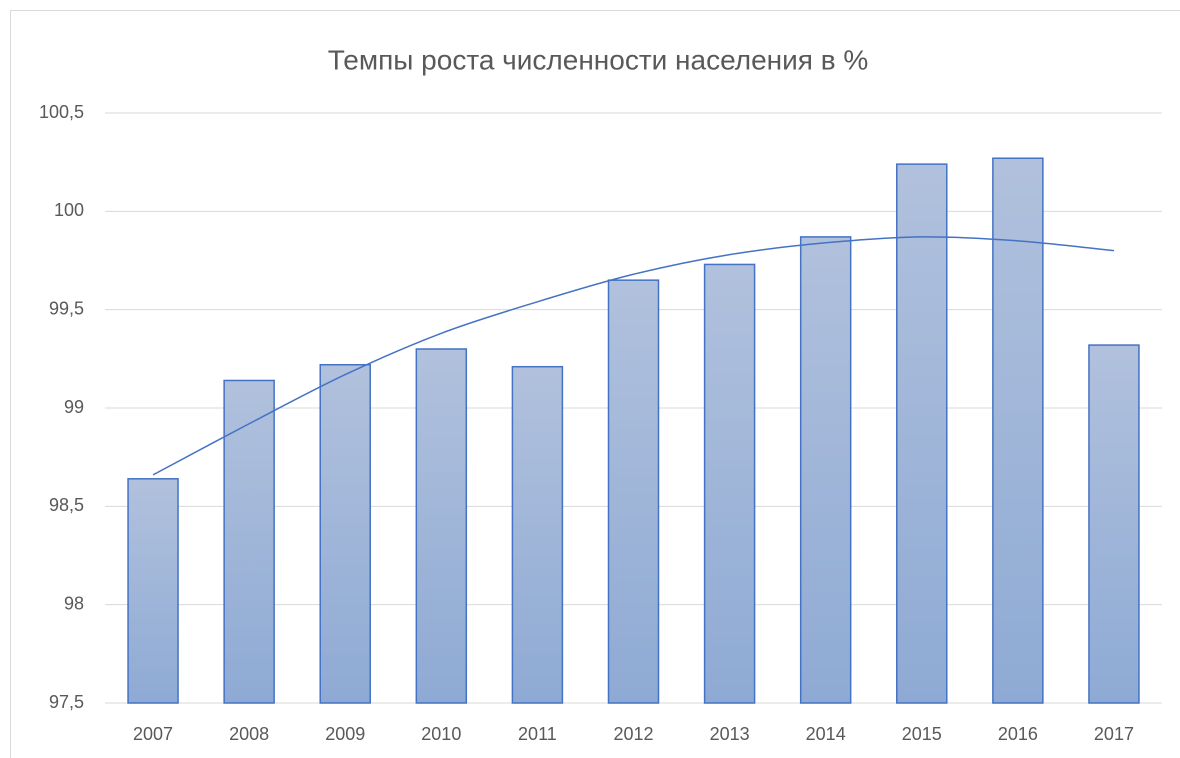 This screenshot has width=1180, height=758. Describe the element at coordinates (826, 734) in the screenshot. I see `x-tick-label: 2014` at that location.